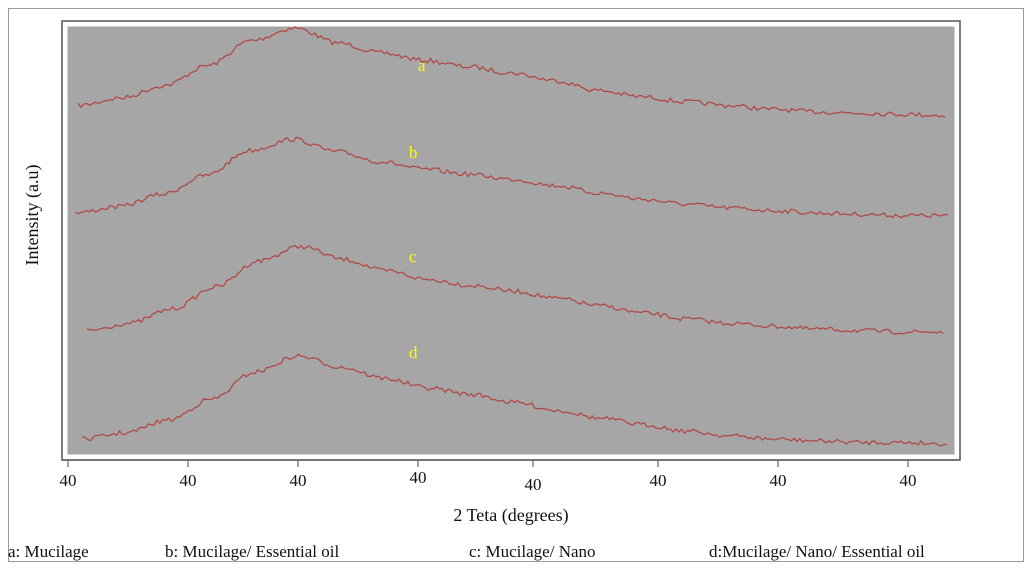 The height and width of the screenshot is (570, 1031). What do you see at coordinates (413, 352) in the screenshot?
I see `series-label-d: d` at bounding box center [413, 352].